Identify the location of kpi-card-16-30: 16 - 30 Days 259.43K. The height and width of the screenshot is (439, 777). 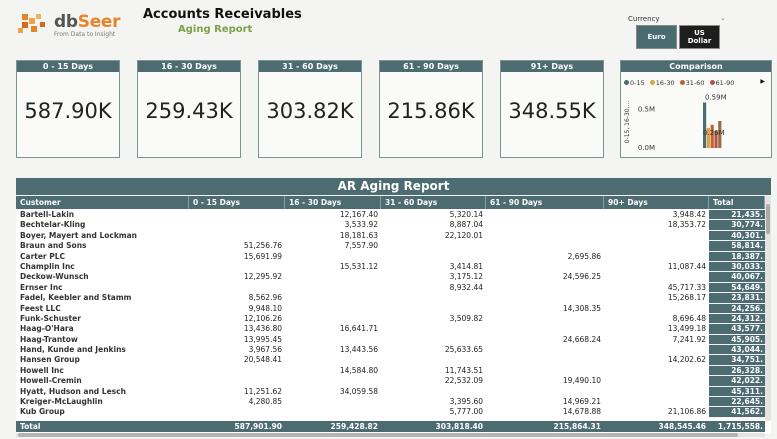
(189, 109).